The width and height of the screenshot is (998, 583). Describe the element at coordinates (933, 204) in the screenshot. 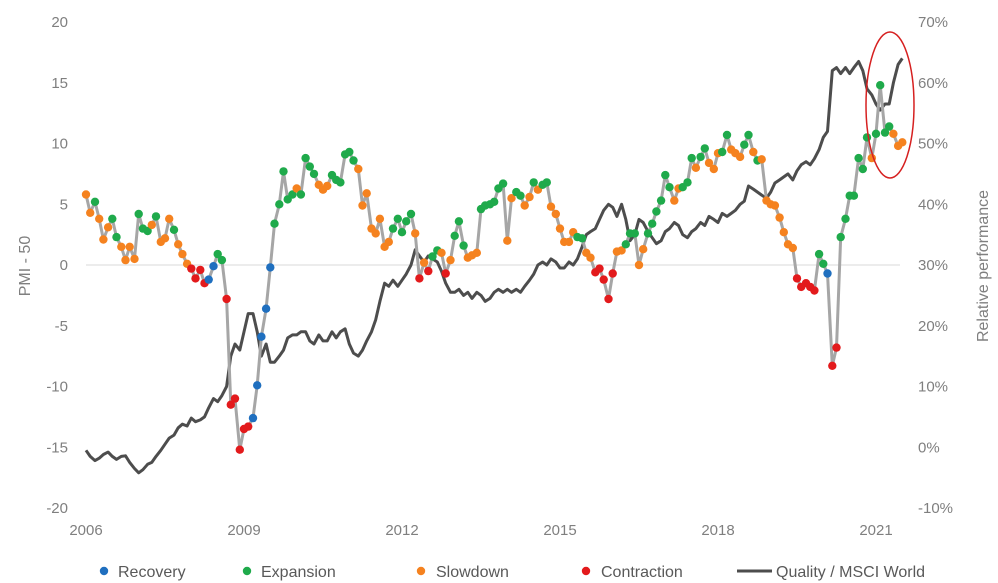

I see `right-y-tick-label: 40%` at that location.